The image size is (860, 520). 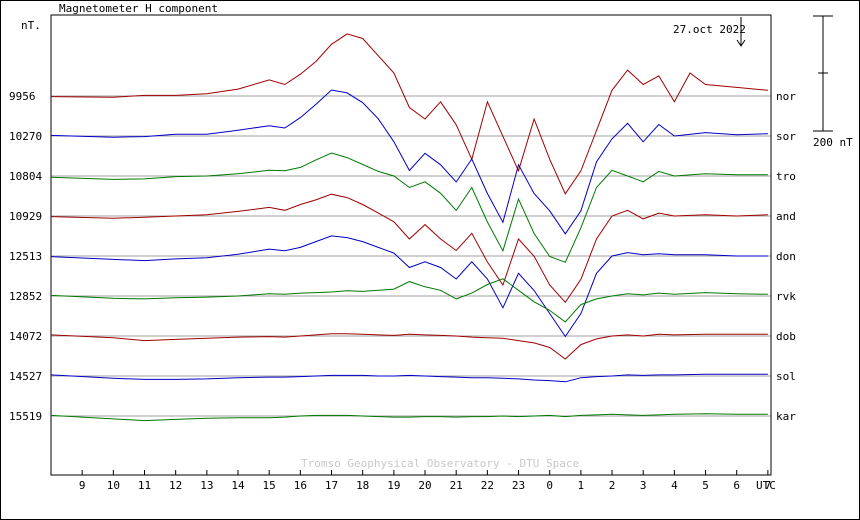 What do you see at coordinates (238, 485) in the screenshot?
I see `x-tick-label-14: 14` at bounding box center [238, 485].